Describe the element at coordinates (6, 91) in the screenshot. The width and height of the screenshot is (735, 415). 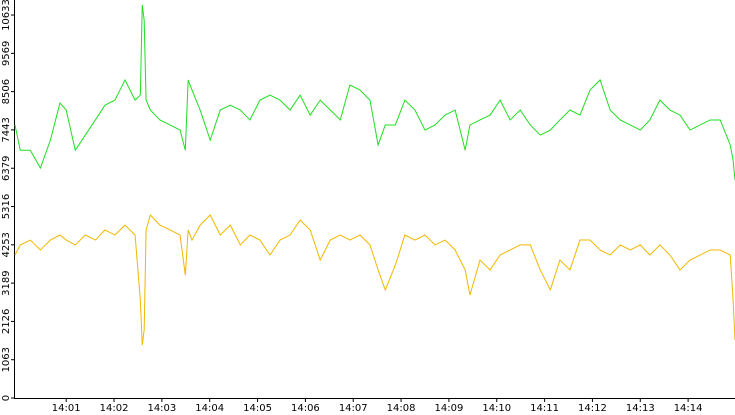
I see `y-tick-label: 8506` at that location.